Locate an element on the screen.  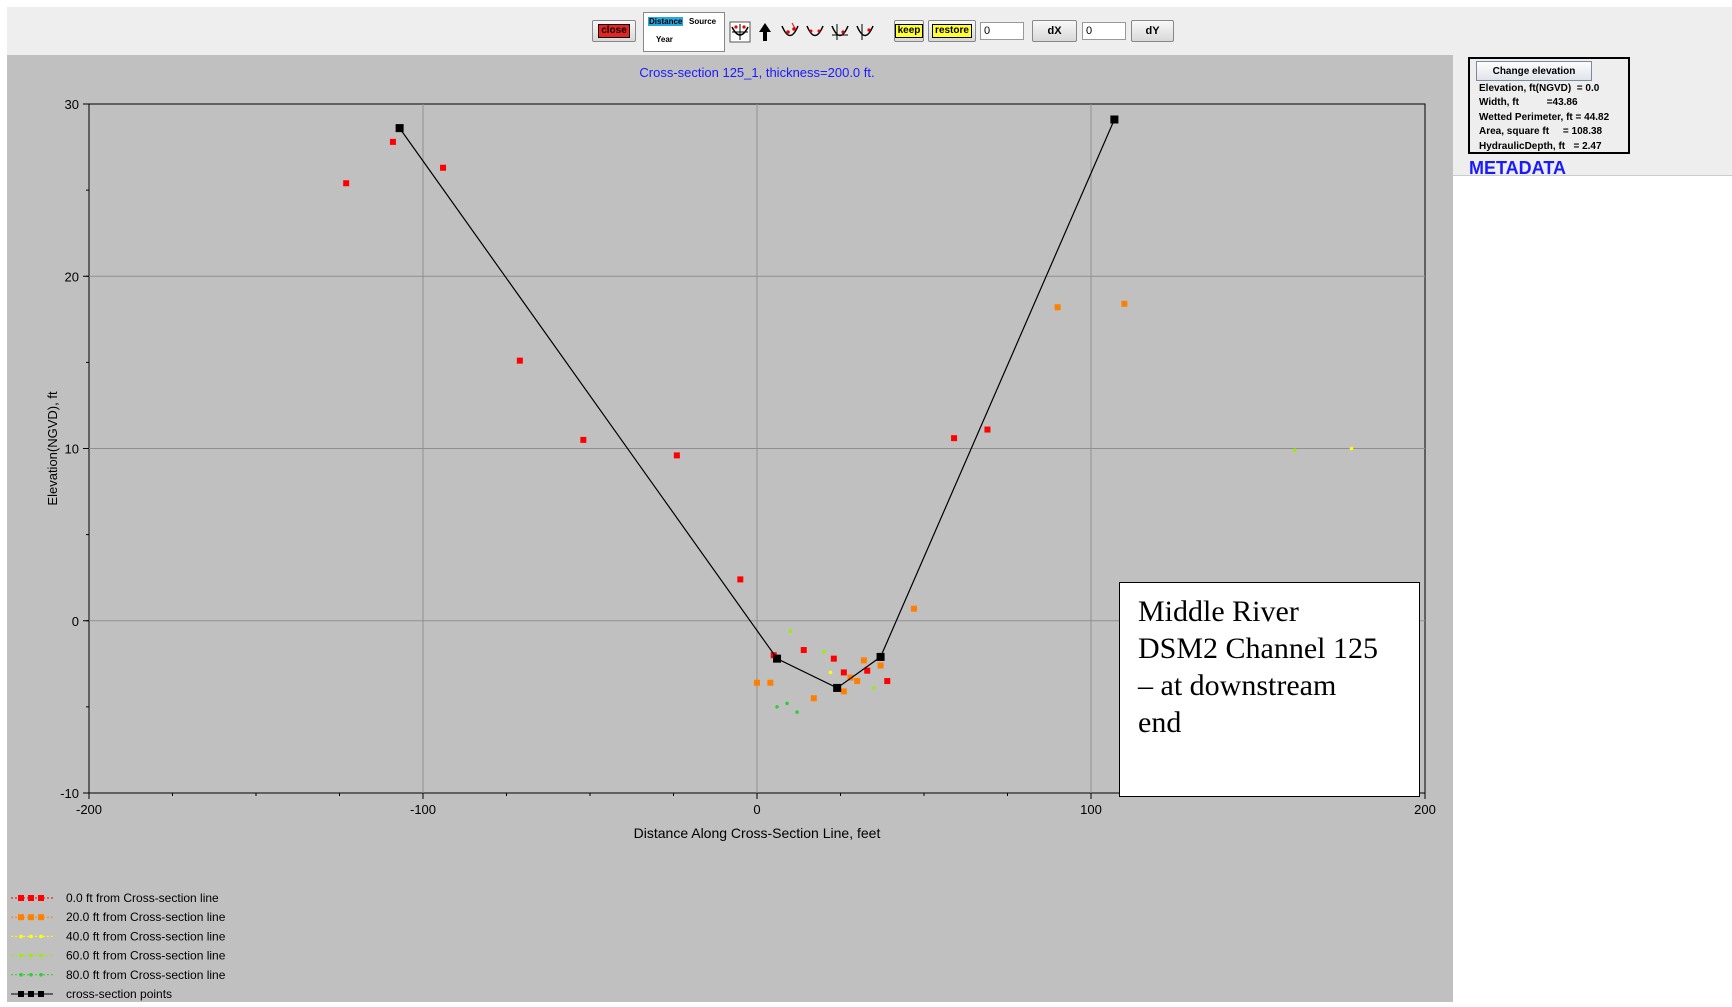
side-blank-area is located at coordinates (1592, 589).